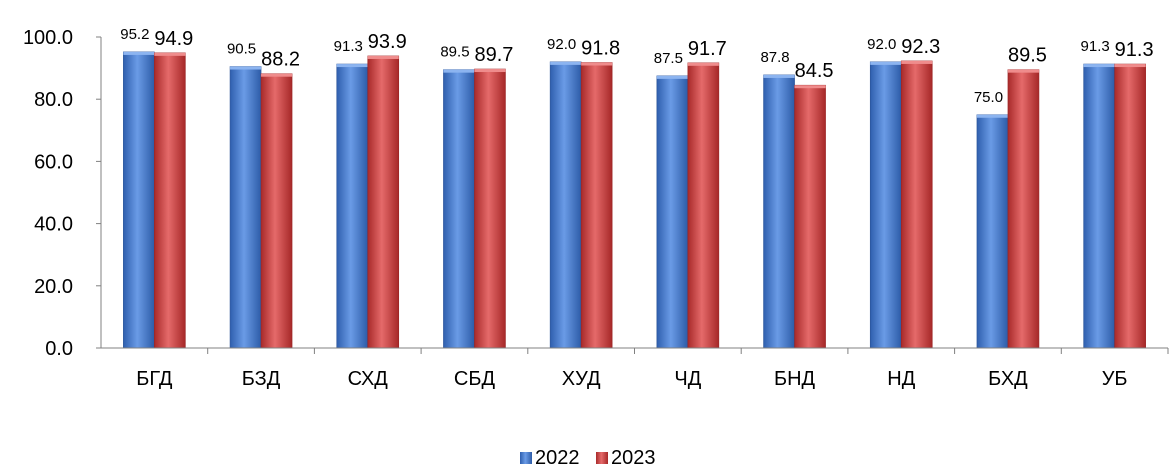  What do you see at coordinates (633, 458) in the screenshot?
I see `legend-label-2023: 2023` at bounding box center [633, 458].